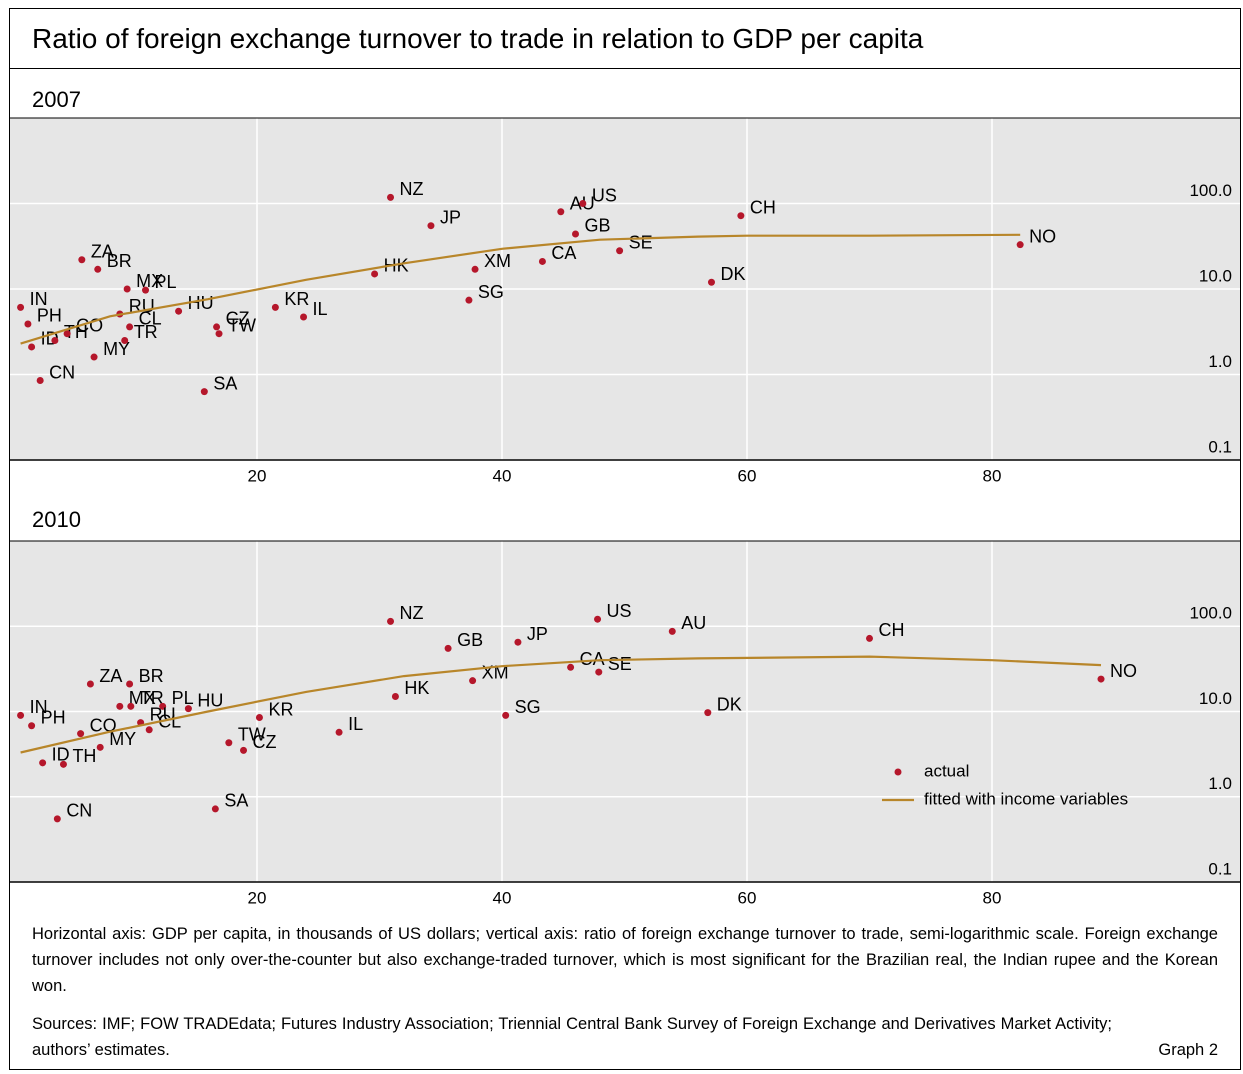  What do you see at coordinates (56, 519) in the screenshot?
I see `panel-title: 2010` at bounding box center [56, 519].